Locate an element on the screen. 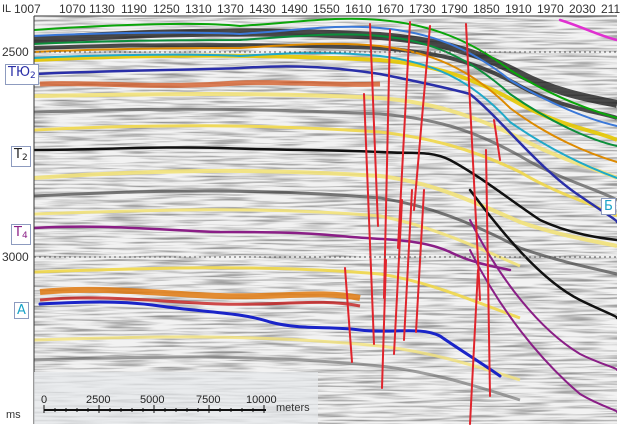 Image resolution: width=623 pixels, height=428 pixels. scale-label: 0 is located at coordinates (44, 400).